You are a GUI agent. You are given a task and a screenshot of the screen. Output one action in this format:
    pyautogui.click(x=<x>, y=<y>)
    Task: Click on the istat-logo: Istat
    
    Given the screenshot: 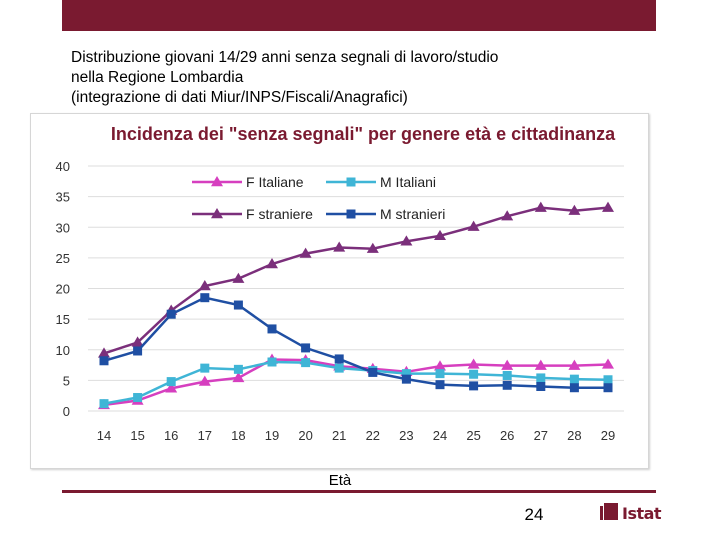 What is the action you would take?
    pyautogui.click(x=631, y=514)
    